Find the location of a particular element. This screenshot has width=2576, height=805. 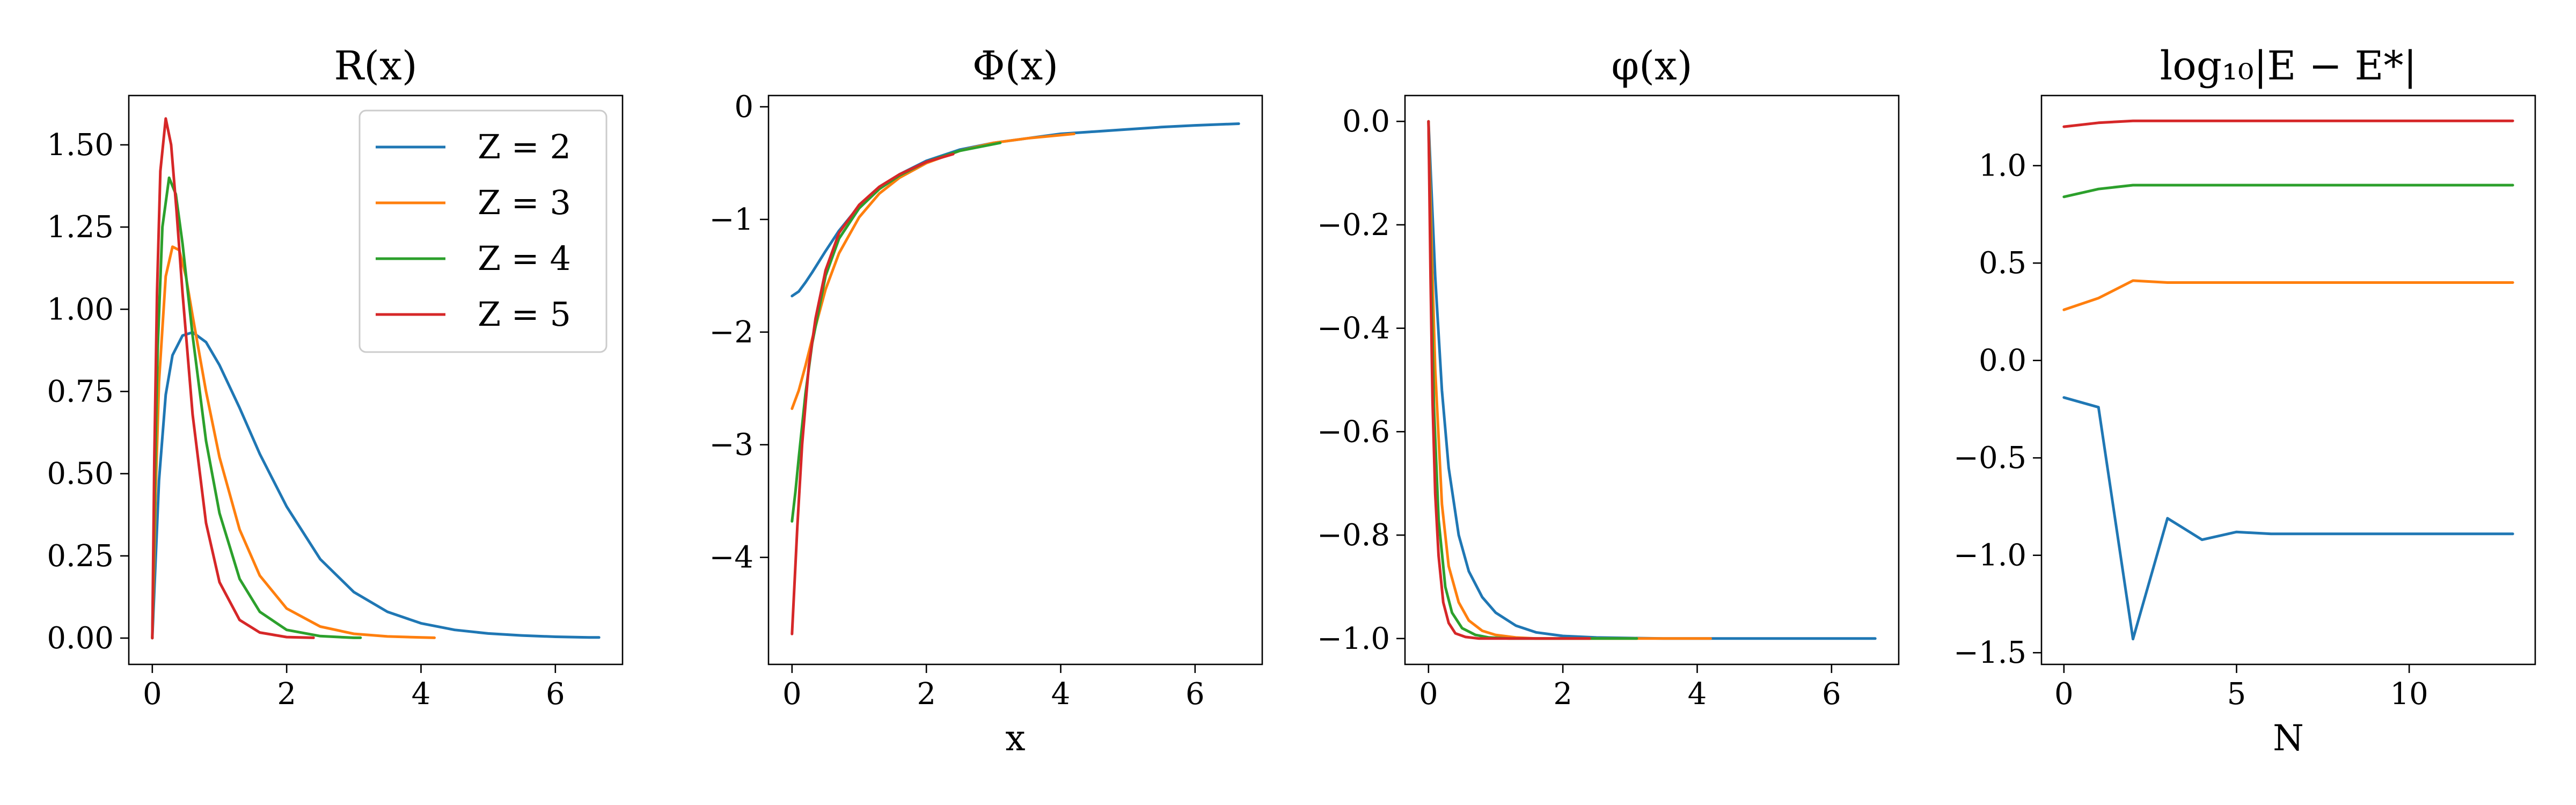

x-axis-label: N is located at coordinates (2288, 738).